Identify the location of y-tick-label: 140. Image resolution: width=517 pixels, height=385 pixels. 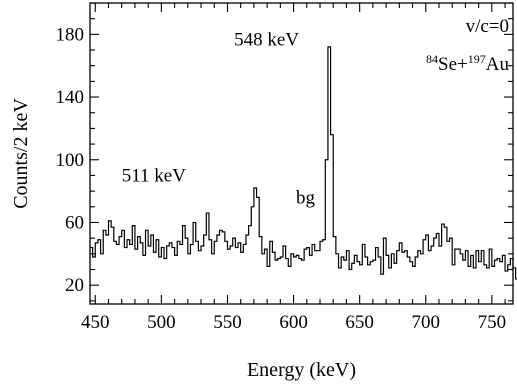
(70, 97).